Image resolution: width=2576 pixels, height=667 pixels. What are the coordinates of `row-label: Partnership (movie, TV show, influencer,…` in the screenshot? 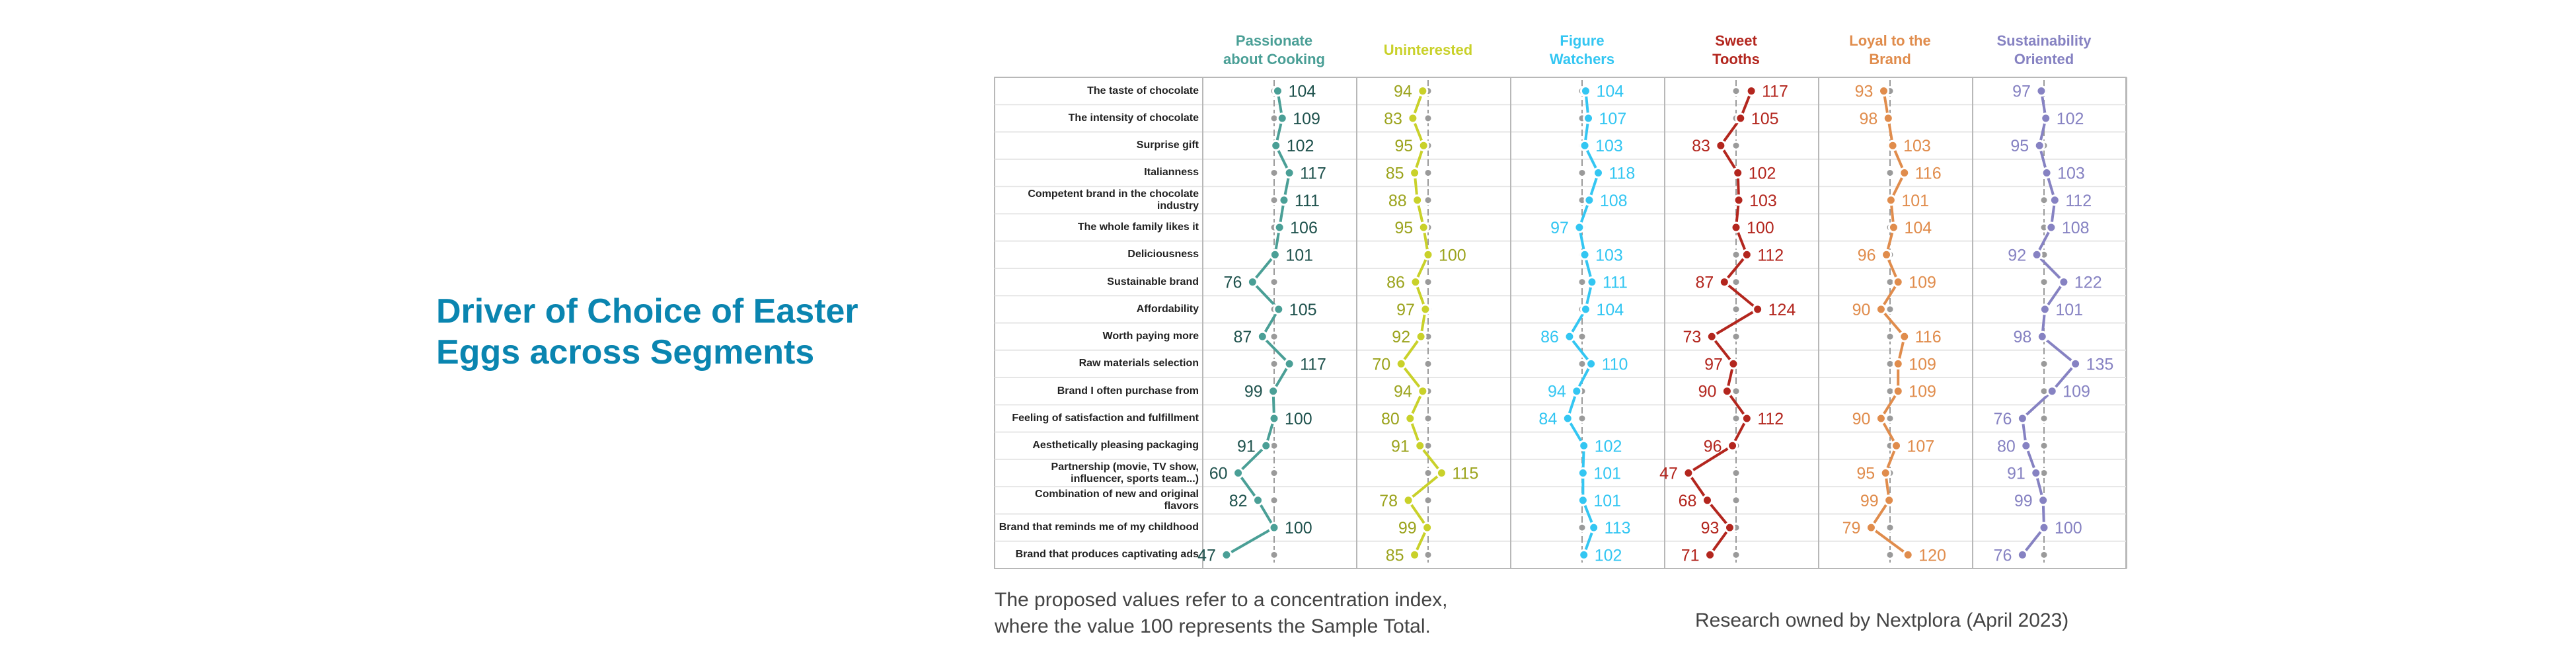 It's located at (1098, 473).